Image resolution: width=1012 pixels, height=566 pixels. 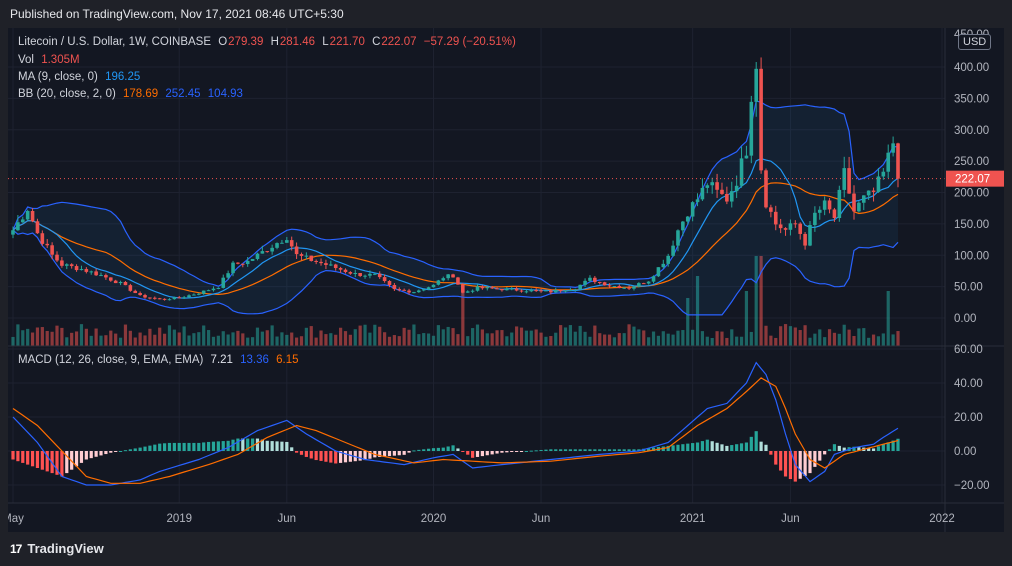 I want to click on price-axis-label: 50.00, so click(x=968, y=288).